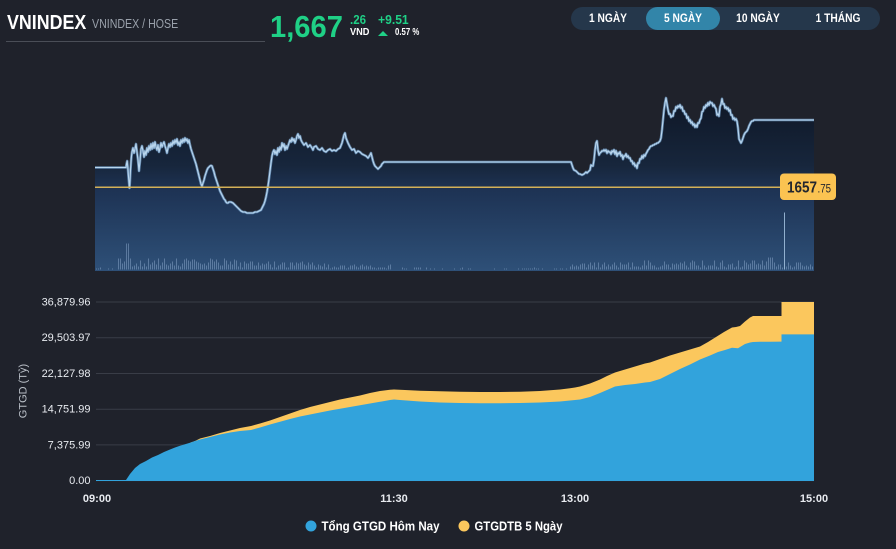 The height and width of the screenshot is (549, 896). Describe the element at coordinates (519, 527) in the screenshot. I see `svg-text: GTGDTB 5 Ngày` at that location.